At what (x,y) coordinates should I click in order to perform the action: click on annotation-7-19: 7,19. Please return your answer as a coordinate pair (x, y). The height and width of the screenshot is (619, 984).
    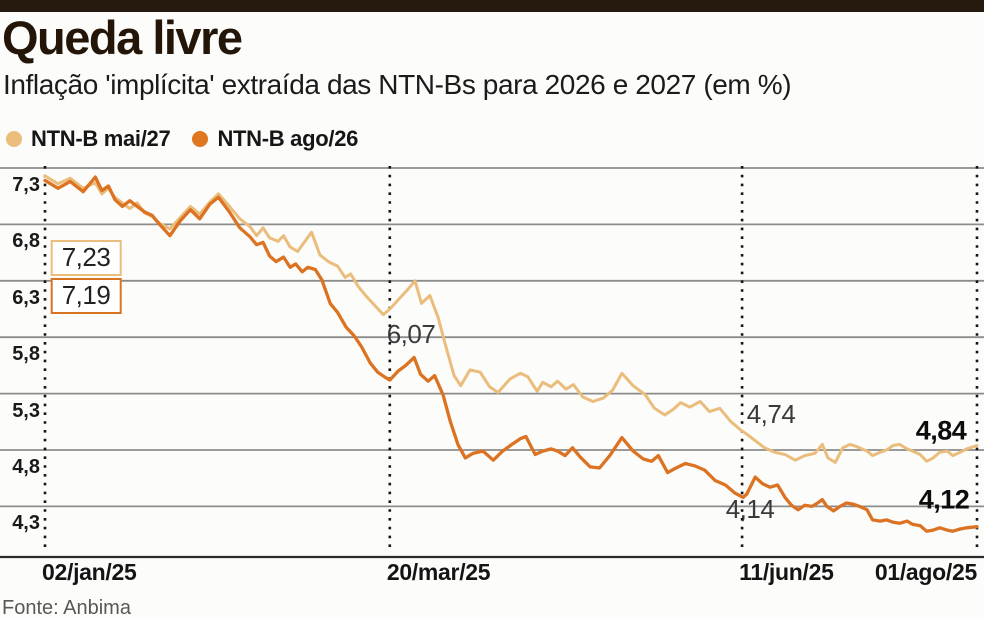
    Looking at the image, I should click on (86, 296).